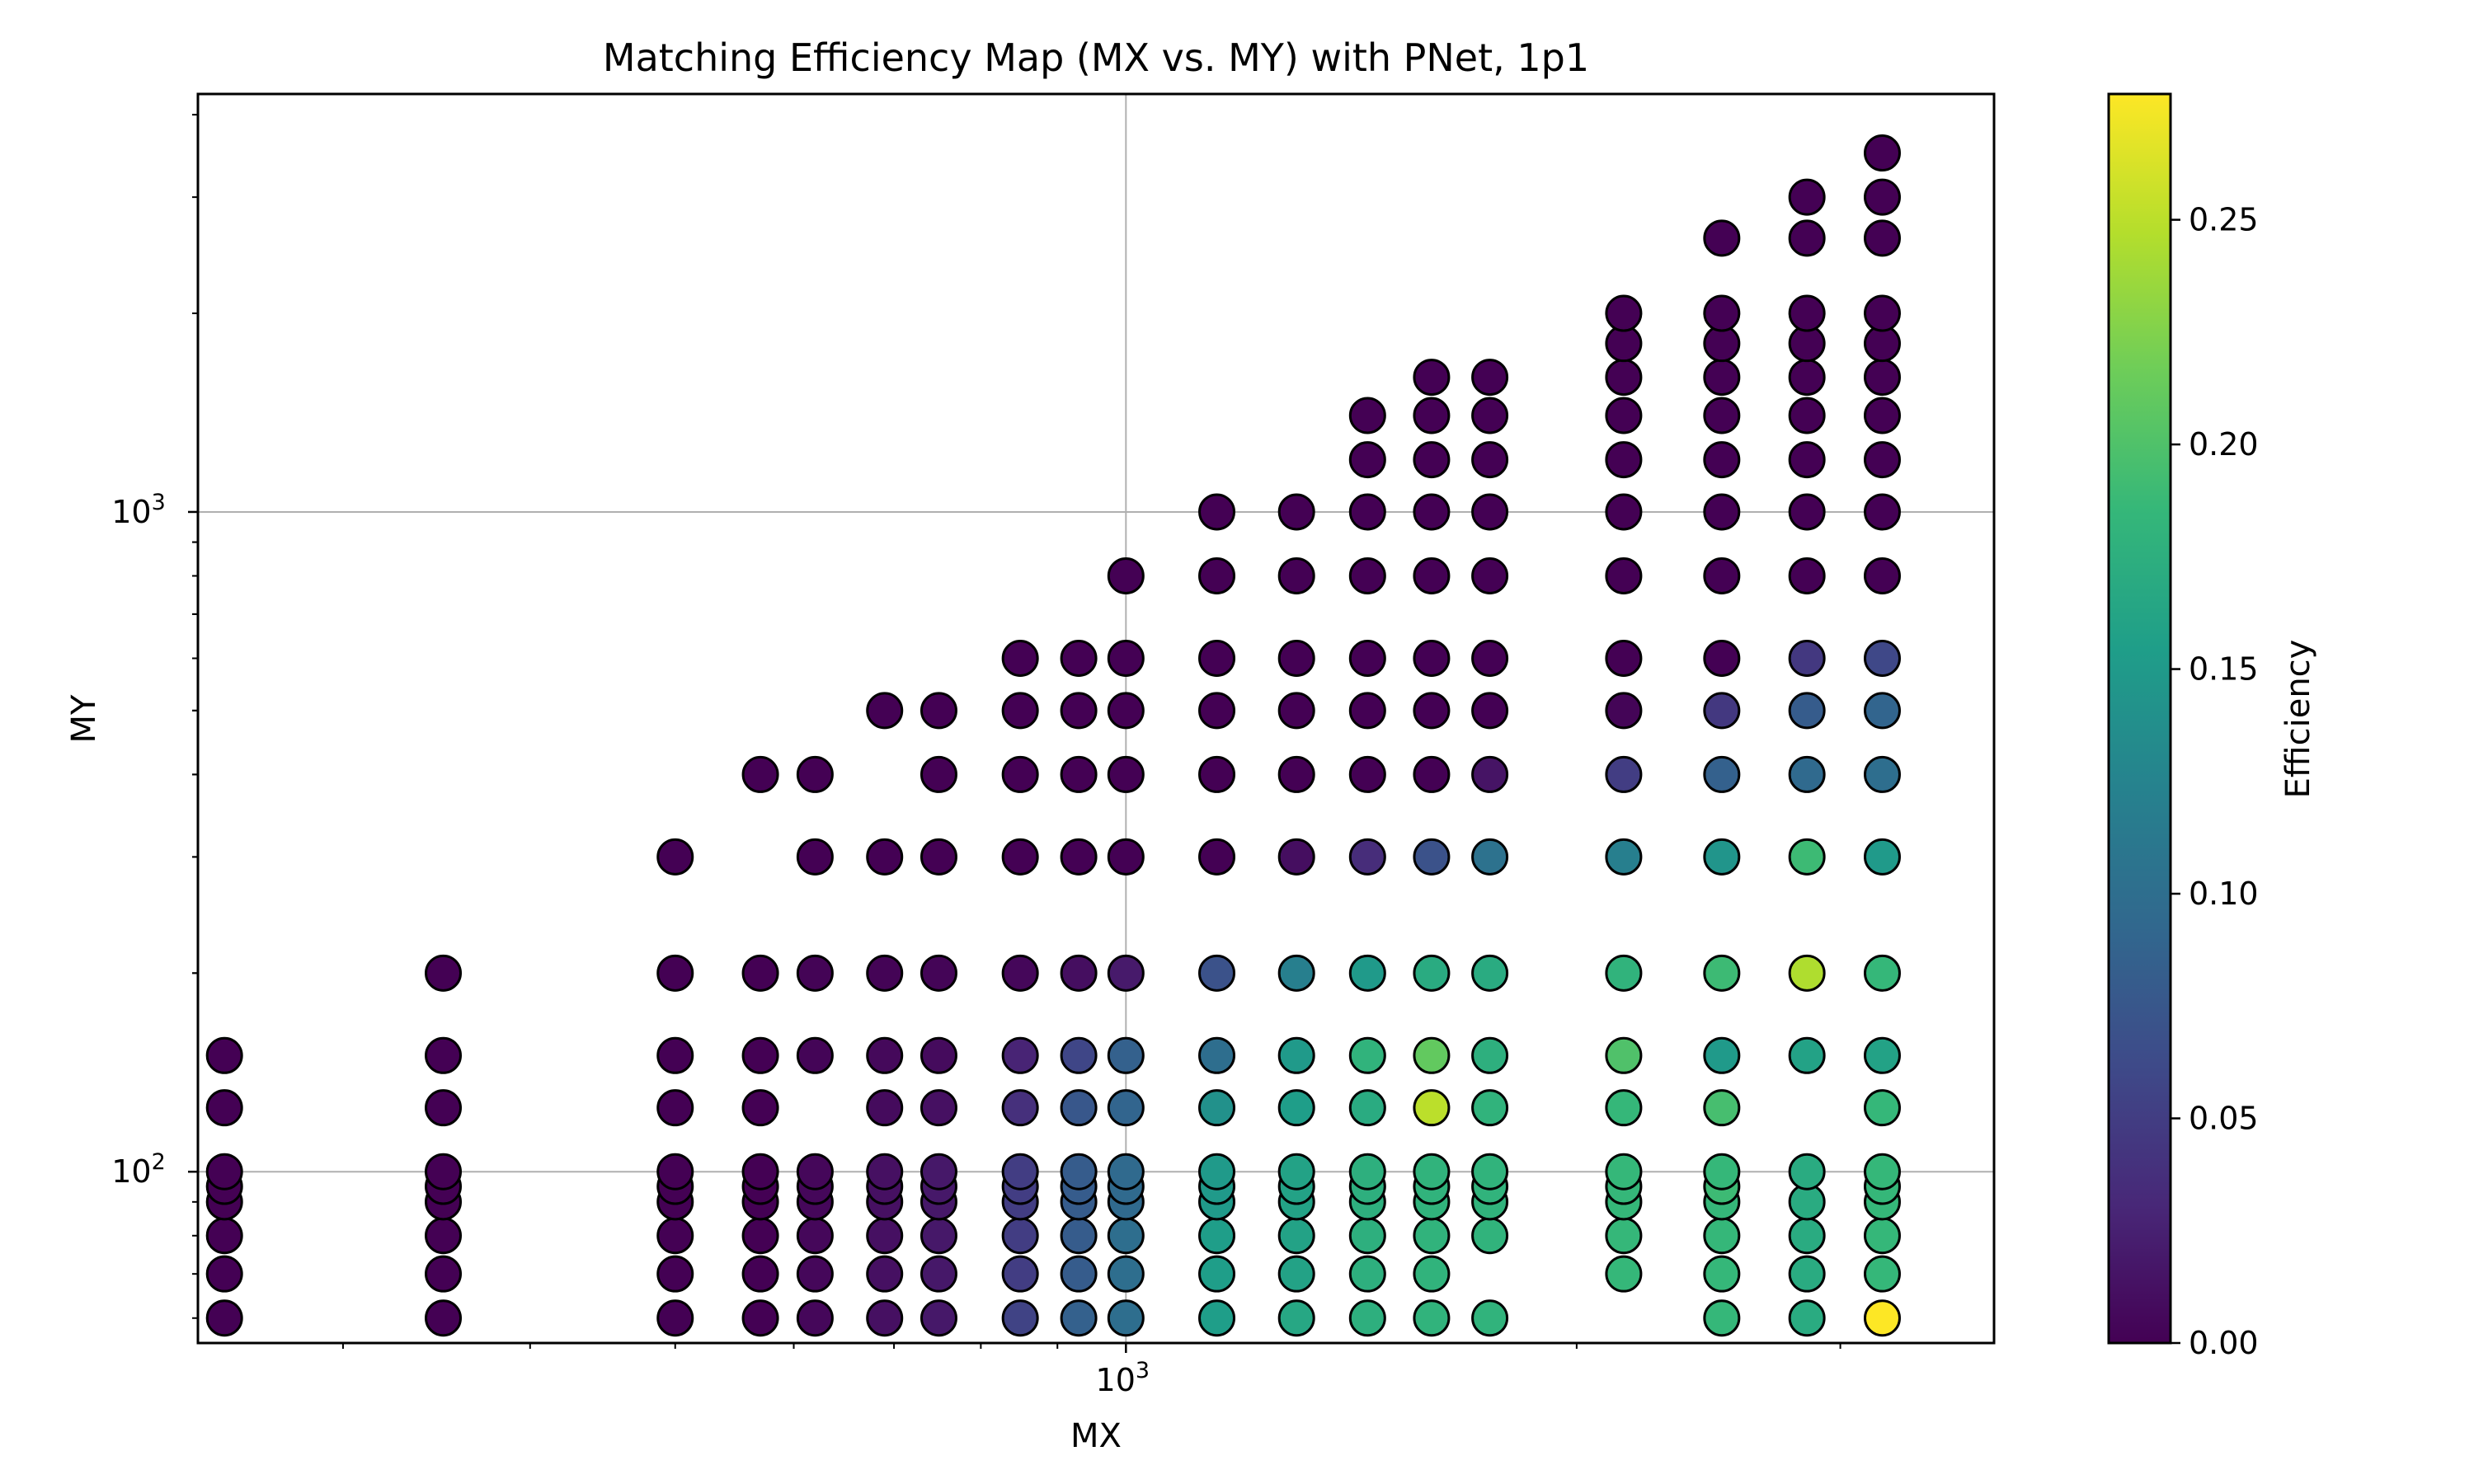 This screenshot has height=1484, width=2474. I want to click on colorbar-tick-label: 0.05, so click(2224, 1119).